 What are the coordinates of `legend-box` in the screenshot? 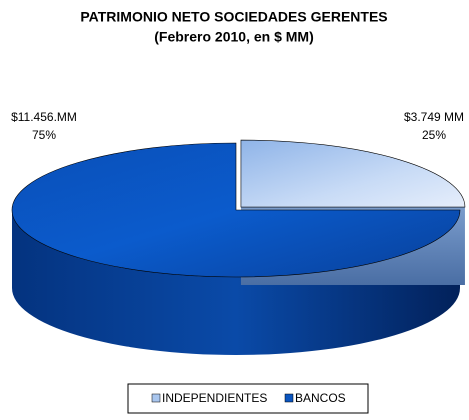 It's located at (248, 398).